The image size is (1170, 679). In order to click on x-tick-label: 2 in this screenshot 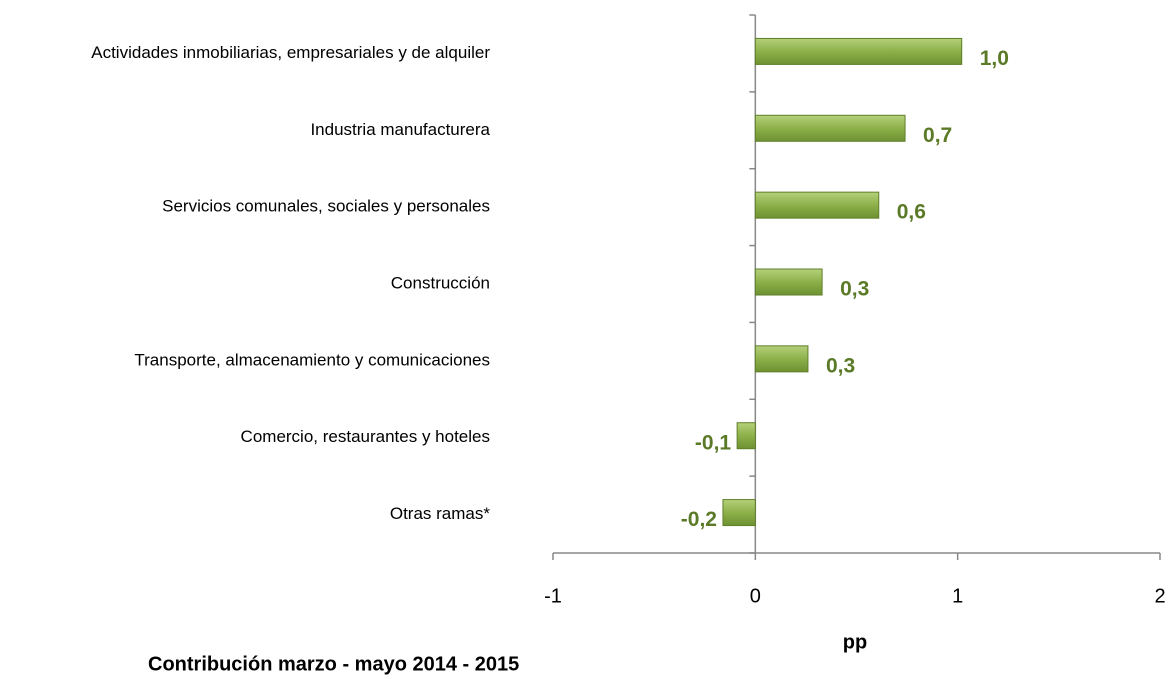, I will do `click(1159, 596)`.